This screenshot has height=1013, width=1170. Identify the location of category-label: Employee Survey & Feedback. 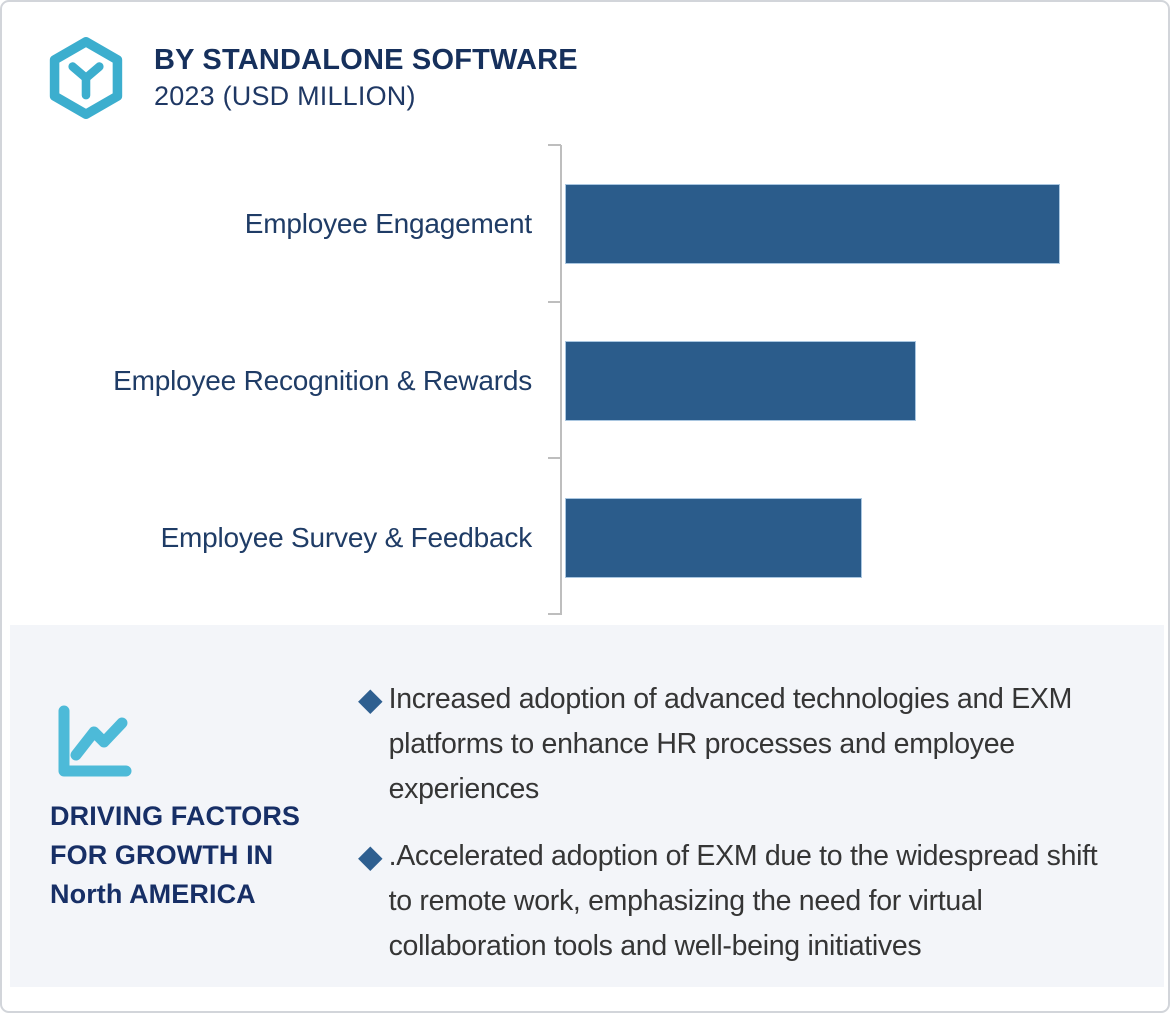
(346, 537).